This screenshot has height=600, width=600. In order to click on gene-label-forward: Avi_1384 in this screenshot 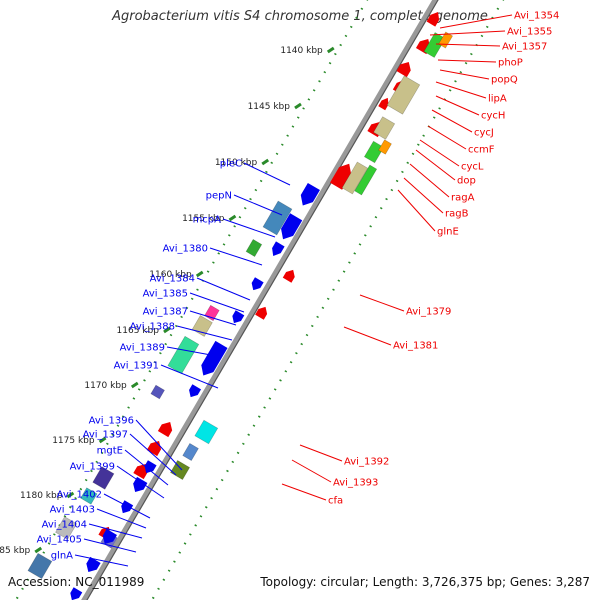, I will do `click(172, 279)`.